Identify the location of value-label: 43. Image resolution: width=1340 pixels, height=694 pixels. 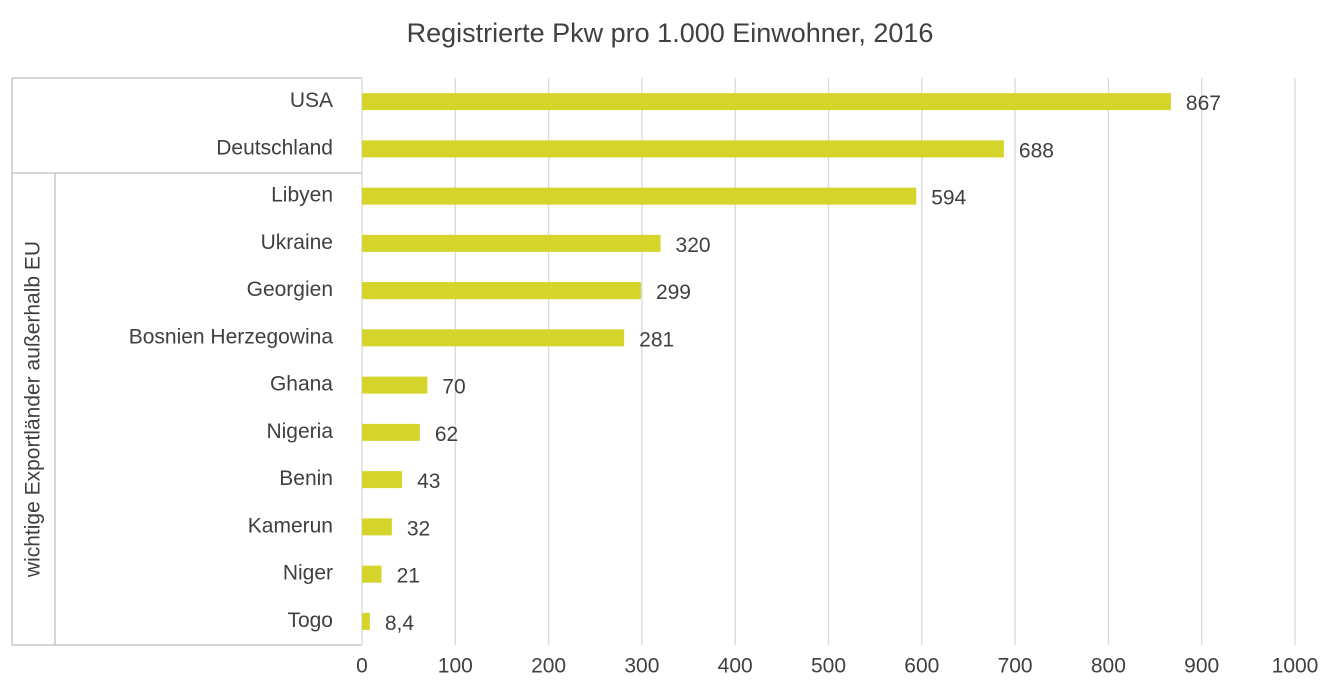
(428, 481).